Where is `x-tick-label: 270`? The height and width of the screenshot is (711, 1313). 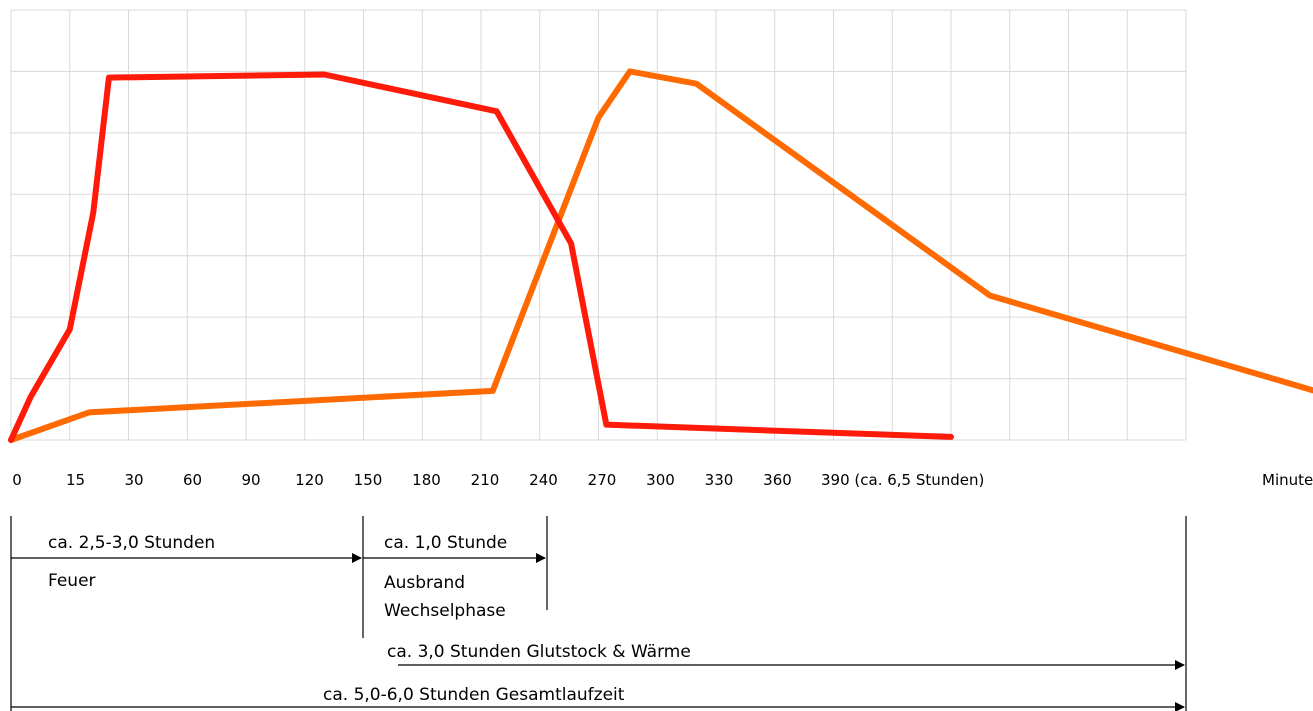 x-tick-label: 270 is located at coordinates (602, 480).